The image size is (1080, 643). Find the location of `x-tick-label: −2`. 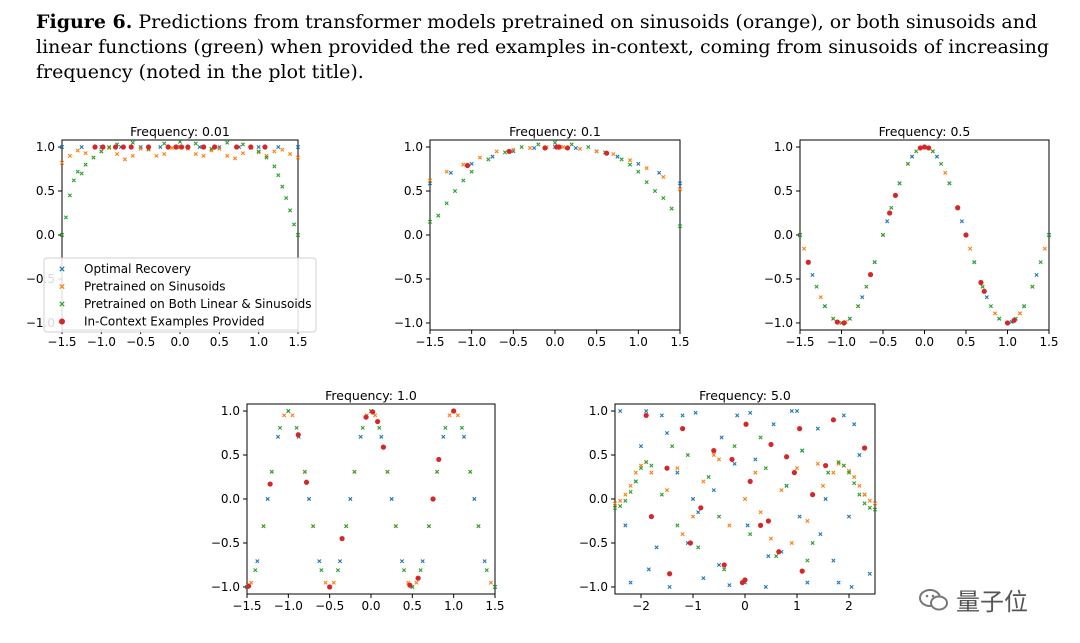

x-tick-label: −2 is located at coordinates (641, 606).